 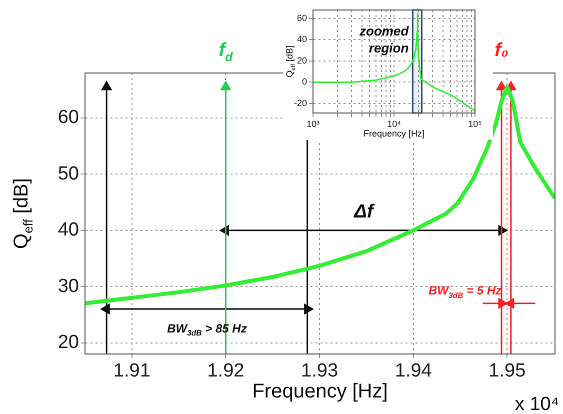 I want to click on band-label: zoomed region, so click(x=384, y=40).